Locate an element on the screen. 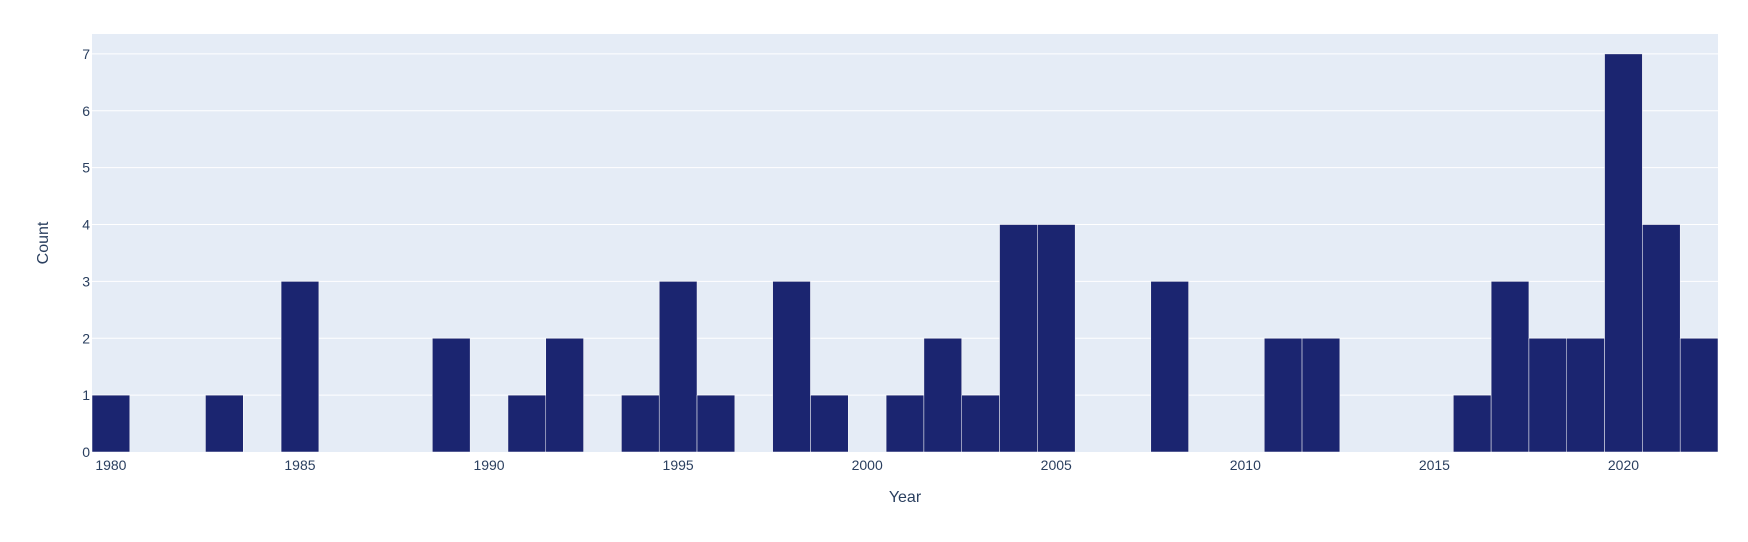  x-tick-label: 1995 is located at coordinates (678, 465).